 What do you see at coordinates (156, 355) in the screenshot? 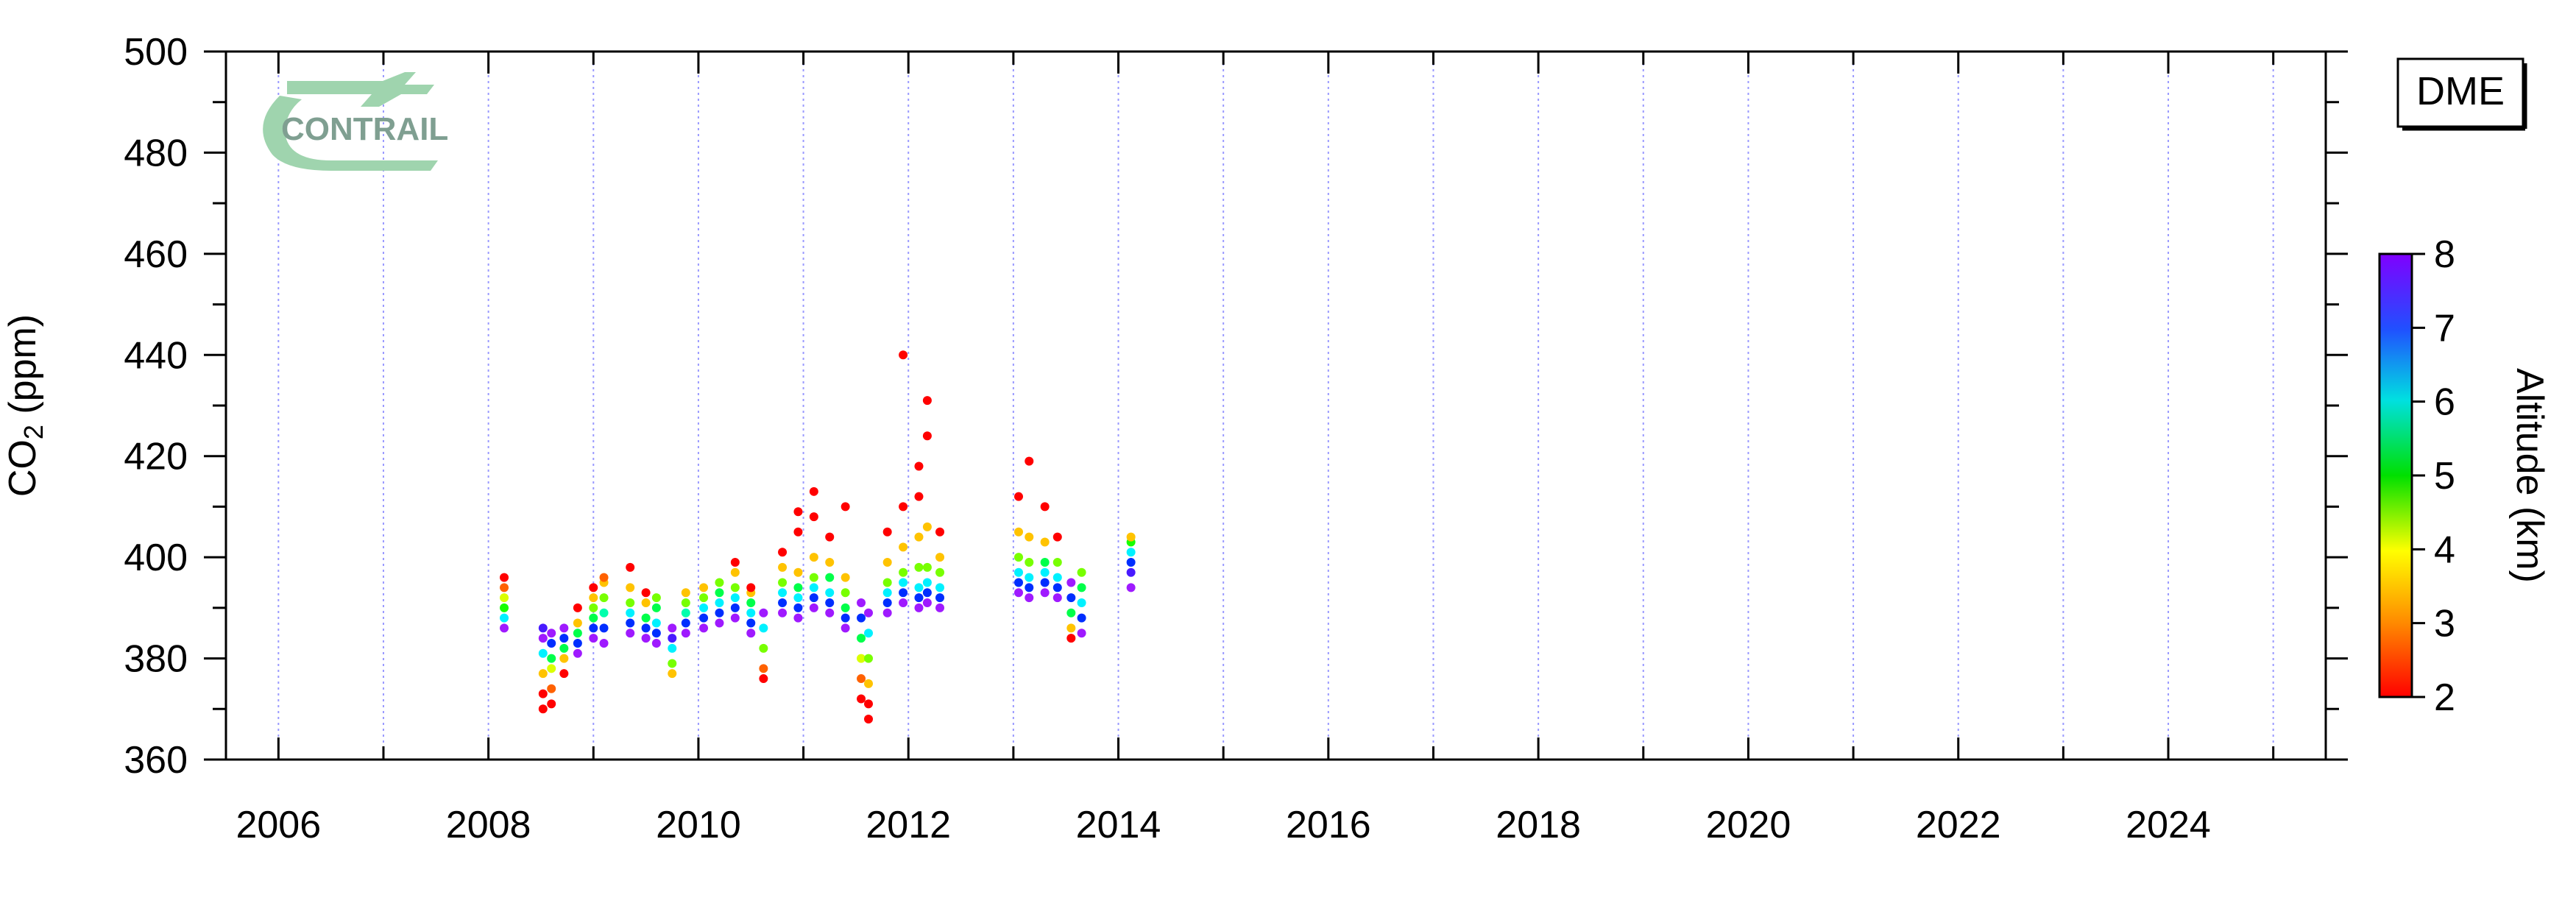
I see `y-tick-label: 440` at bounding box center [156, 355].